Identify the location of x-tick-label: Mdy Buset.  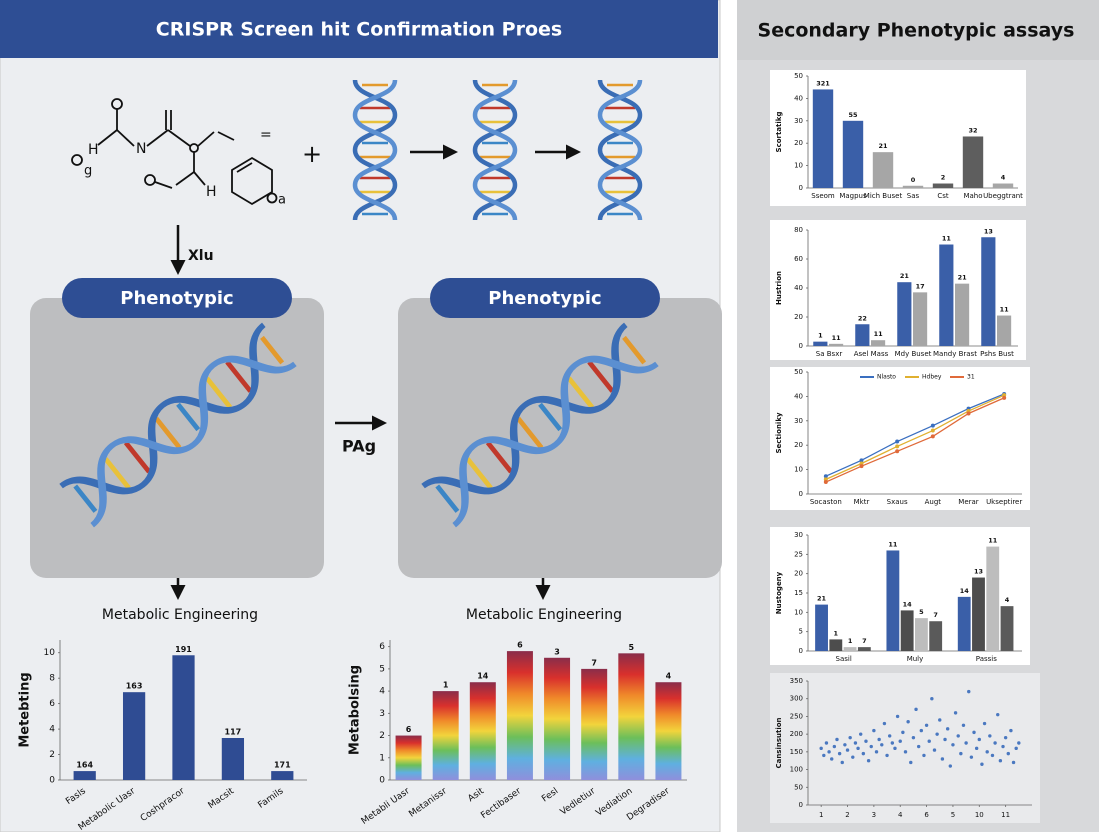
(913, 354).